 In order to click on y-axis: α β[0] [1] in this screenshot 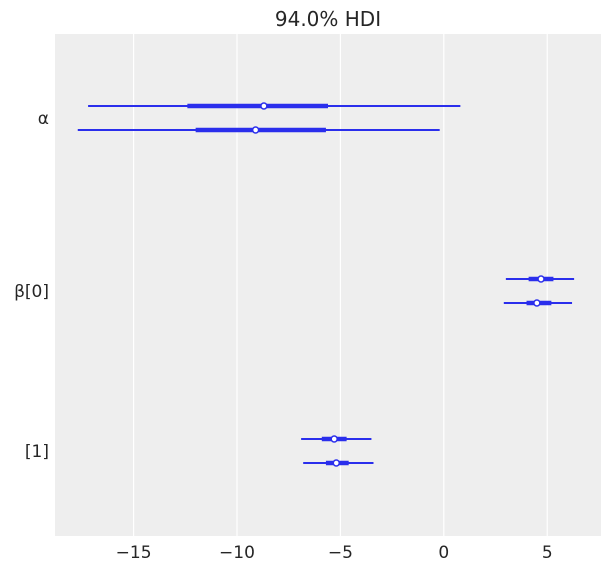, I will do `click(31, 285)`.